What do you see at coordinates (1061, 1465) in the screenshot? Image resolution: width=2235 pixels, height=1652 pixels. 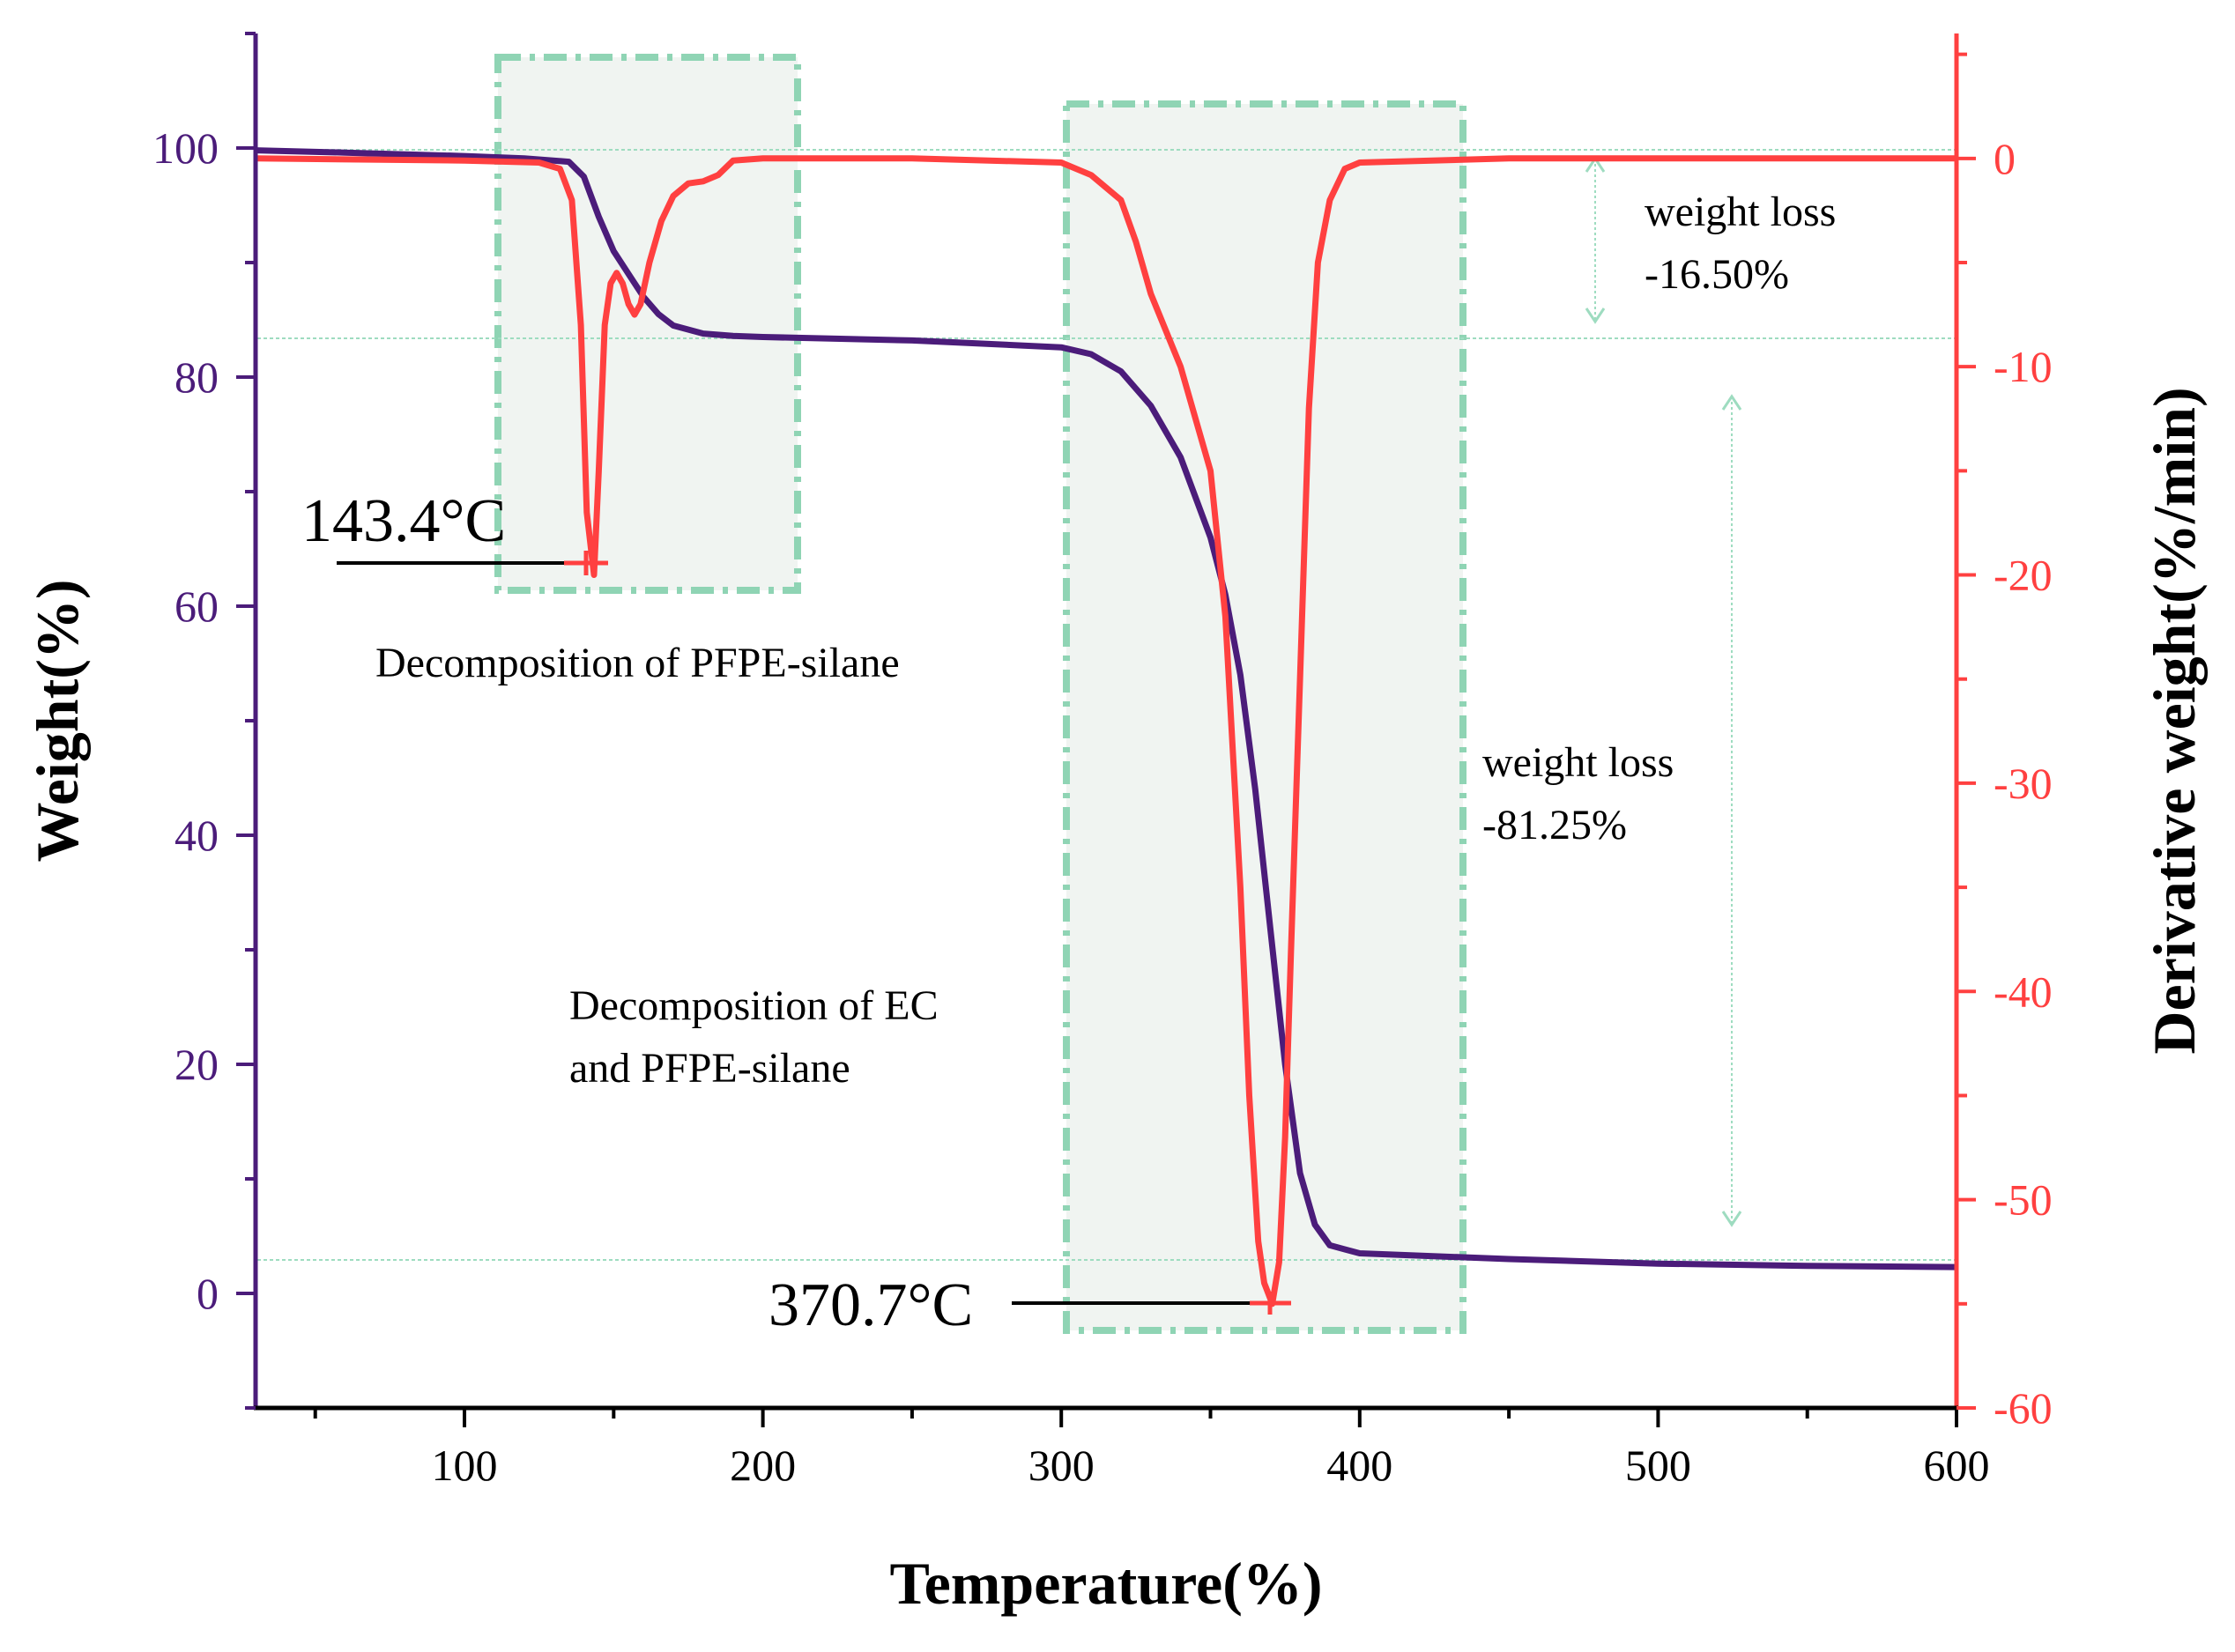 I see `x-tick-label: 300` at bounding box center [1061, 1465].